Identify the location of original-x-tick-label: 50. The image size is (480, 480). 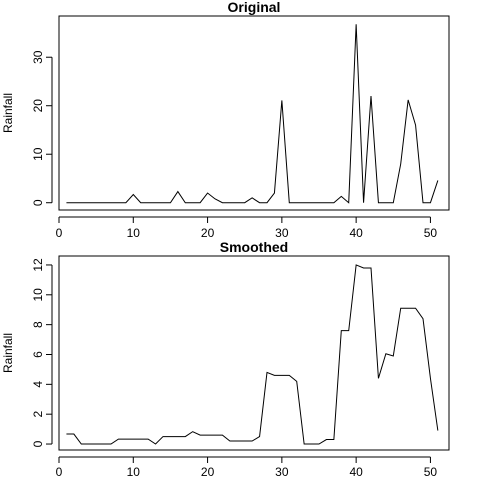
(431, 233).